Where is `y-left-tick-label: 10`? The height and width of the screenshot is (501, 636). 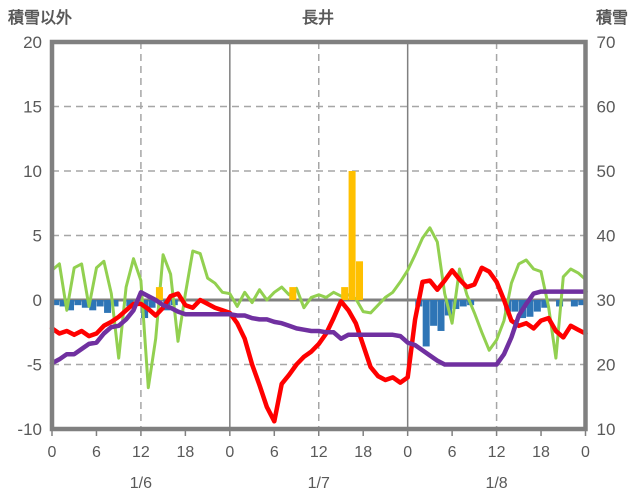 y-left-tick-label: 10 is located at coordinates (32, 171).